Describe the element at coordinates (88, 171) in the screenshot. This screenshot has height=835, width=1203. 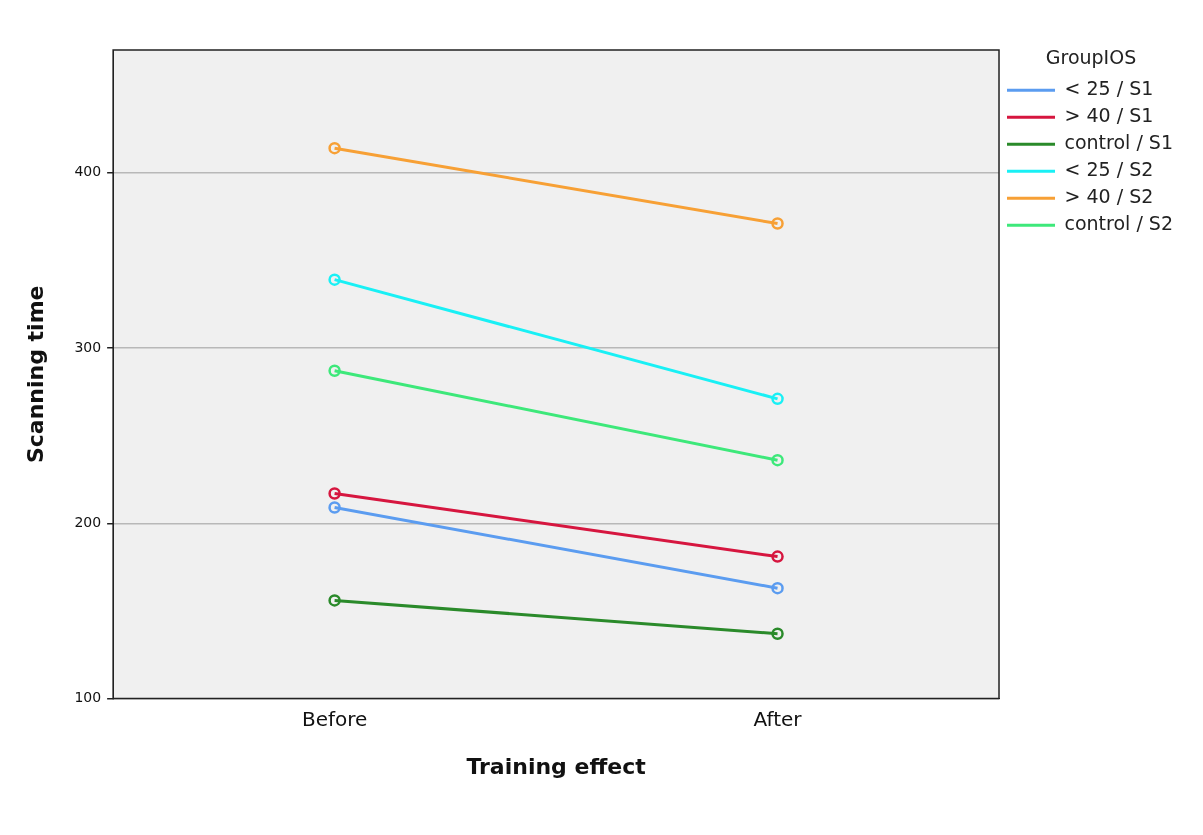
I see `y-tick-label: 400` at that location.